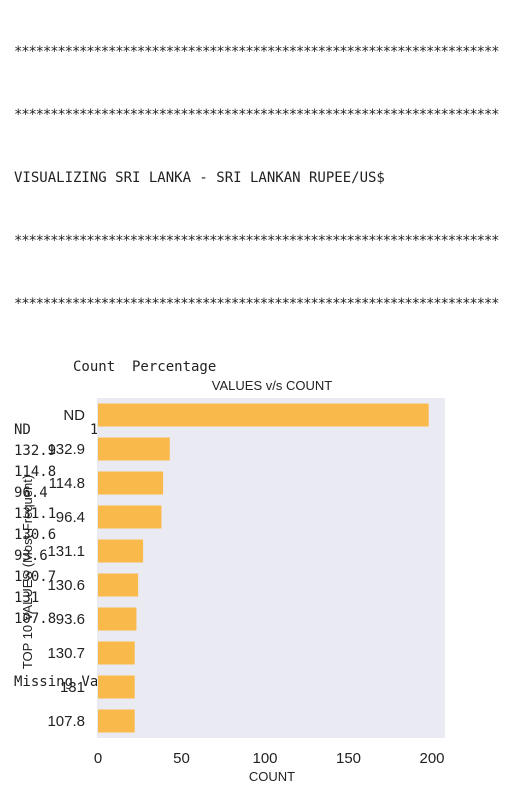  What do you see at coordinates (66, 653) in the screenshot?
I see `y-tick-label: 130.7` at bounding box center [66, 653].